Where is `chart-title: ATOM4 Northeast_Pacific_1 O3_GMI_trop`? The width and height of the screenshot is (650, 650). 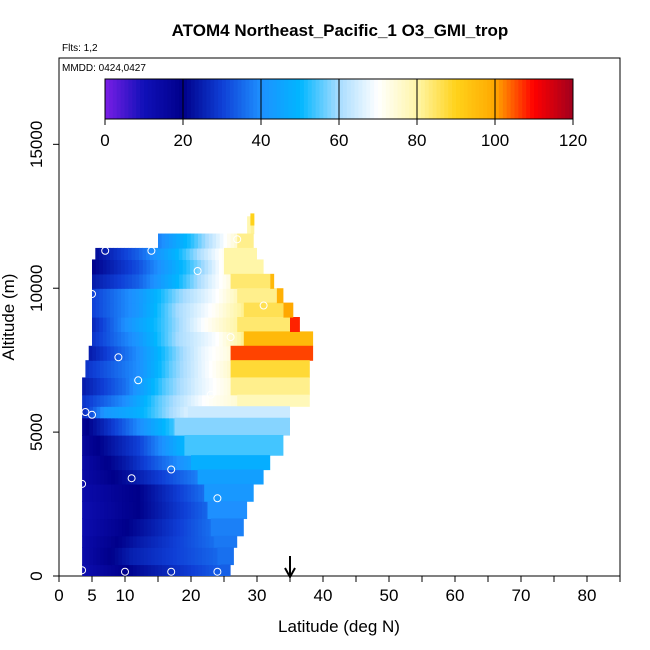 chart-title: ATOM4 Northeast_Pacific_1 O3_GMI_trop is located at coordinates (340, 30).